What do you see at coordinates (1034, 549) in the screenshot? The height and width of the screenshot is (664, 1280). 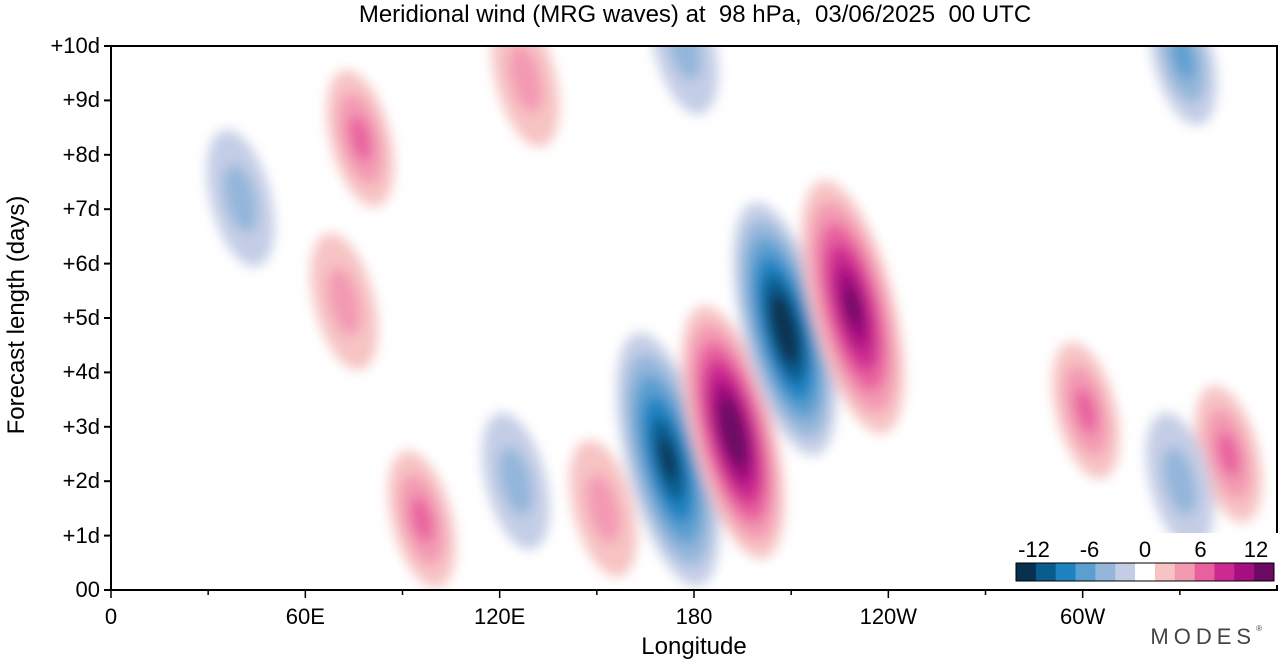 I see `colorbar-tick-label: -12` at bounding box center [1034, 549].